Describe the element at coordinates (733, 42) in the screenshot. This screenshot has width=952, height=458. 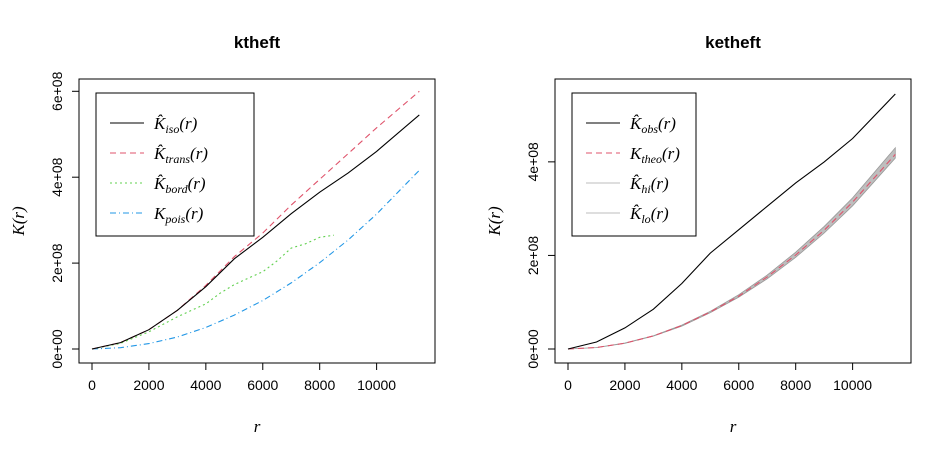
I see `chart-title: ketheft` at that location.